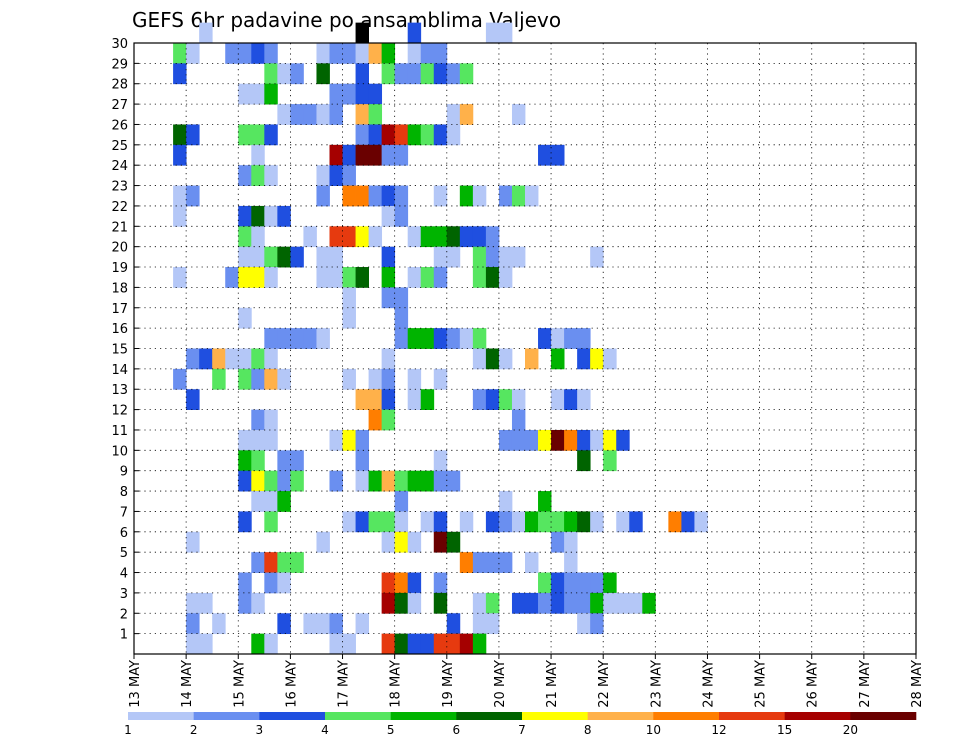  Describe the element at coordinates (620, 716) in the screenshot. I see `colorbar-swatch` at that location.